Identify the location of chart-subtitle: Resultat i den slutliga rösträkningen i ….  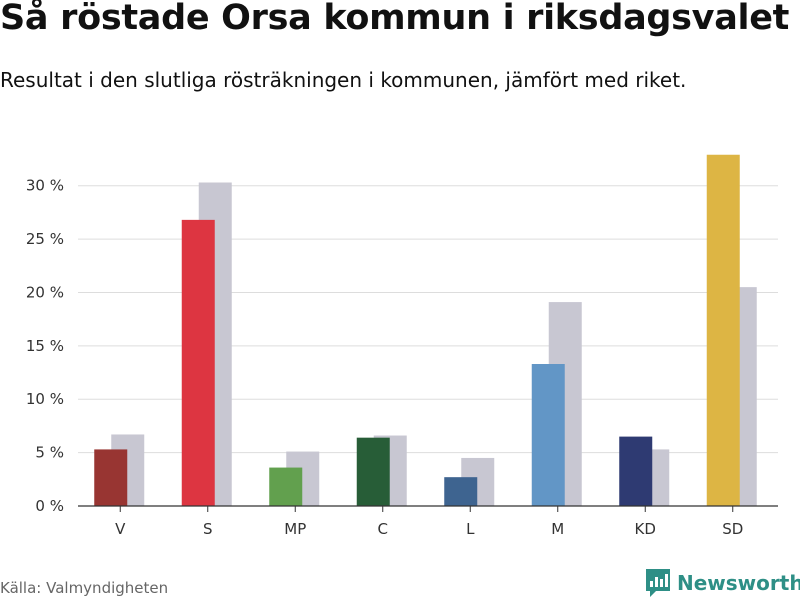
(343, 80).